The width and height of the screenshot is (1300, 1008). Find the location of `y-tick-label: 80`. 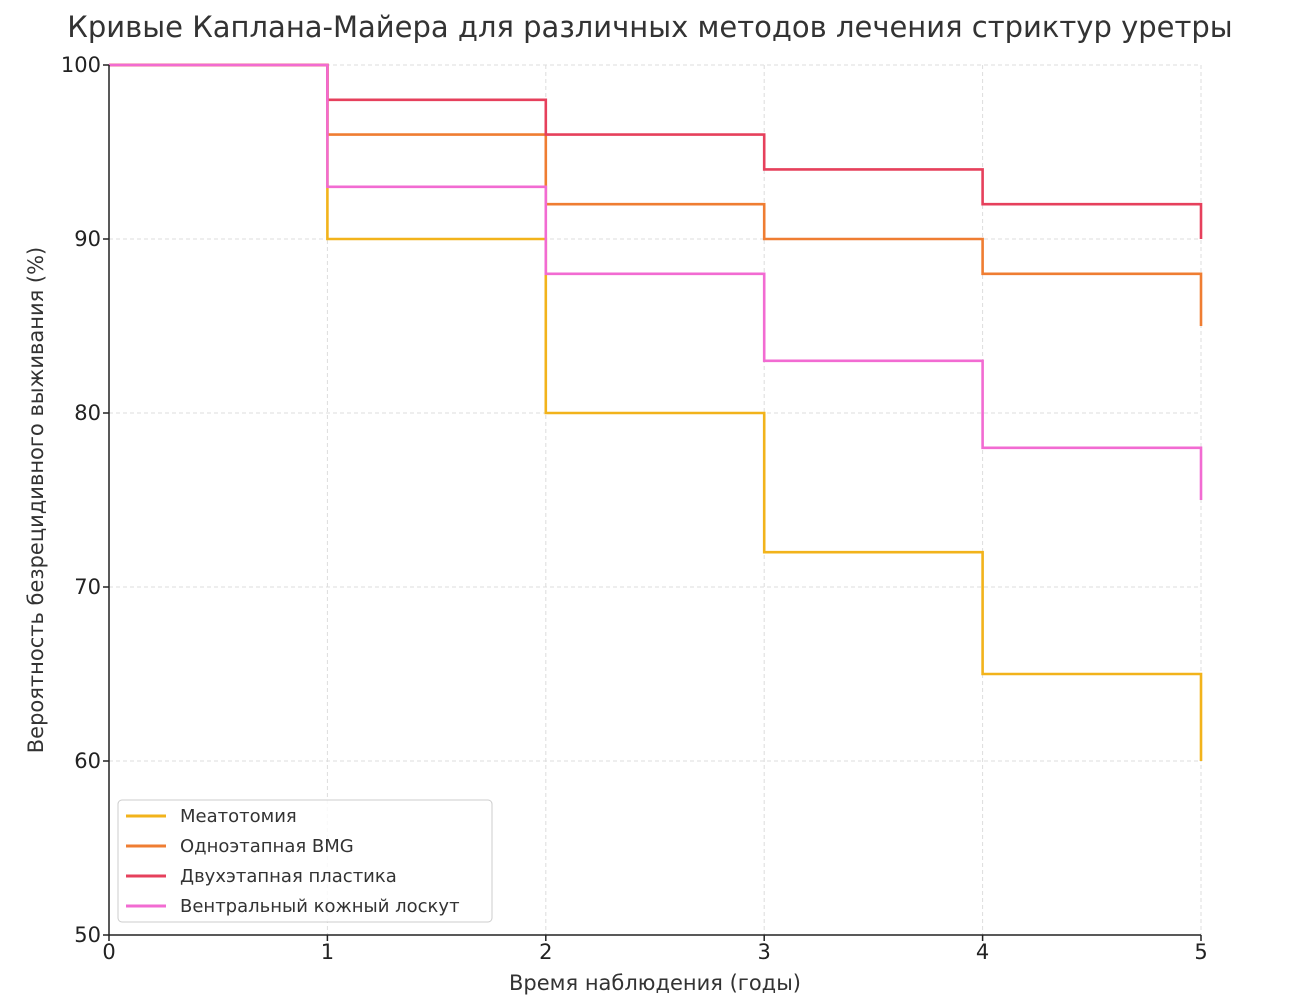

y-tick-label: 80 is located at coordinates (87, 413).